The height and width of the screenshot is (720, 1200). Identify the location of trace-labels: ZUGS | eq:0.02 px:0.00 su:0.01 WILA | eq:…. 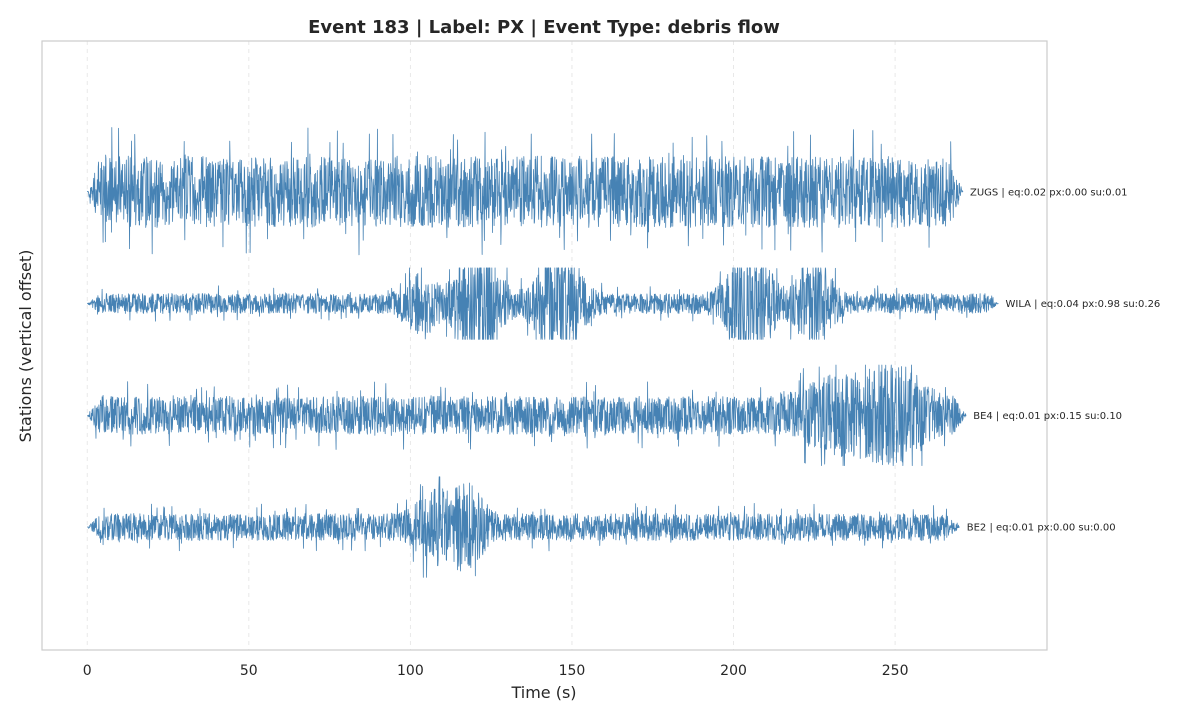
(1064, 360).